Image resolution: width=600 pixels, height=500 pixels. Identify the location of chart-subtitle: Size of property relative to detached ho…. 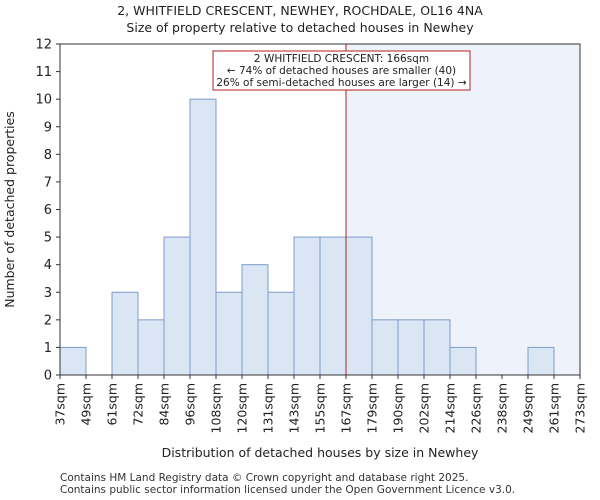
(300, 27).